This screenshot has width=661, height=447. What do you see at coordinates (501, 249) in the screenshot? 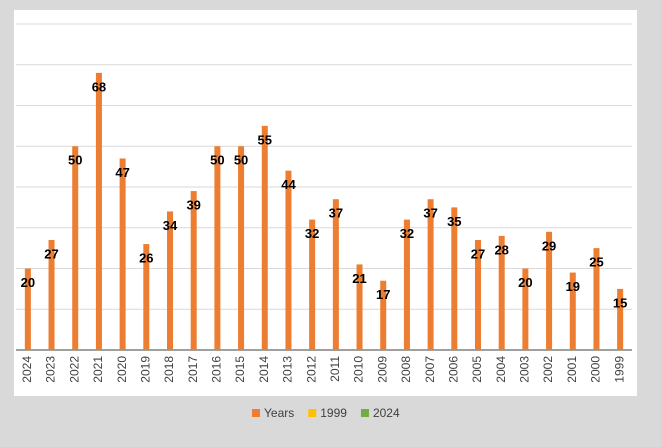
I see `data-label: 28` at bounding box center [501, 249].